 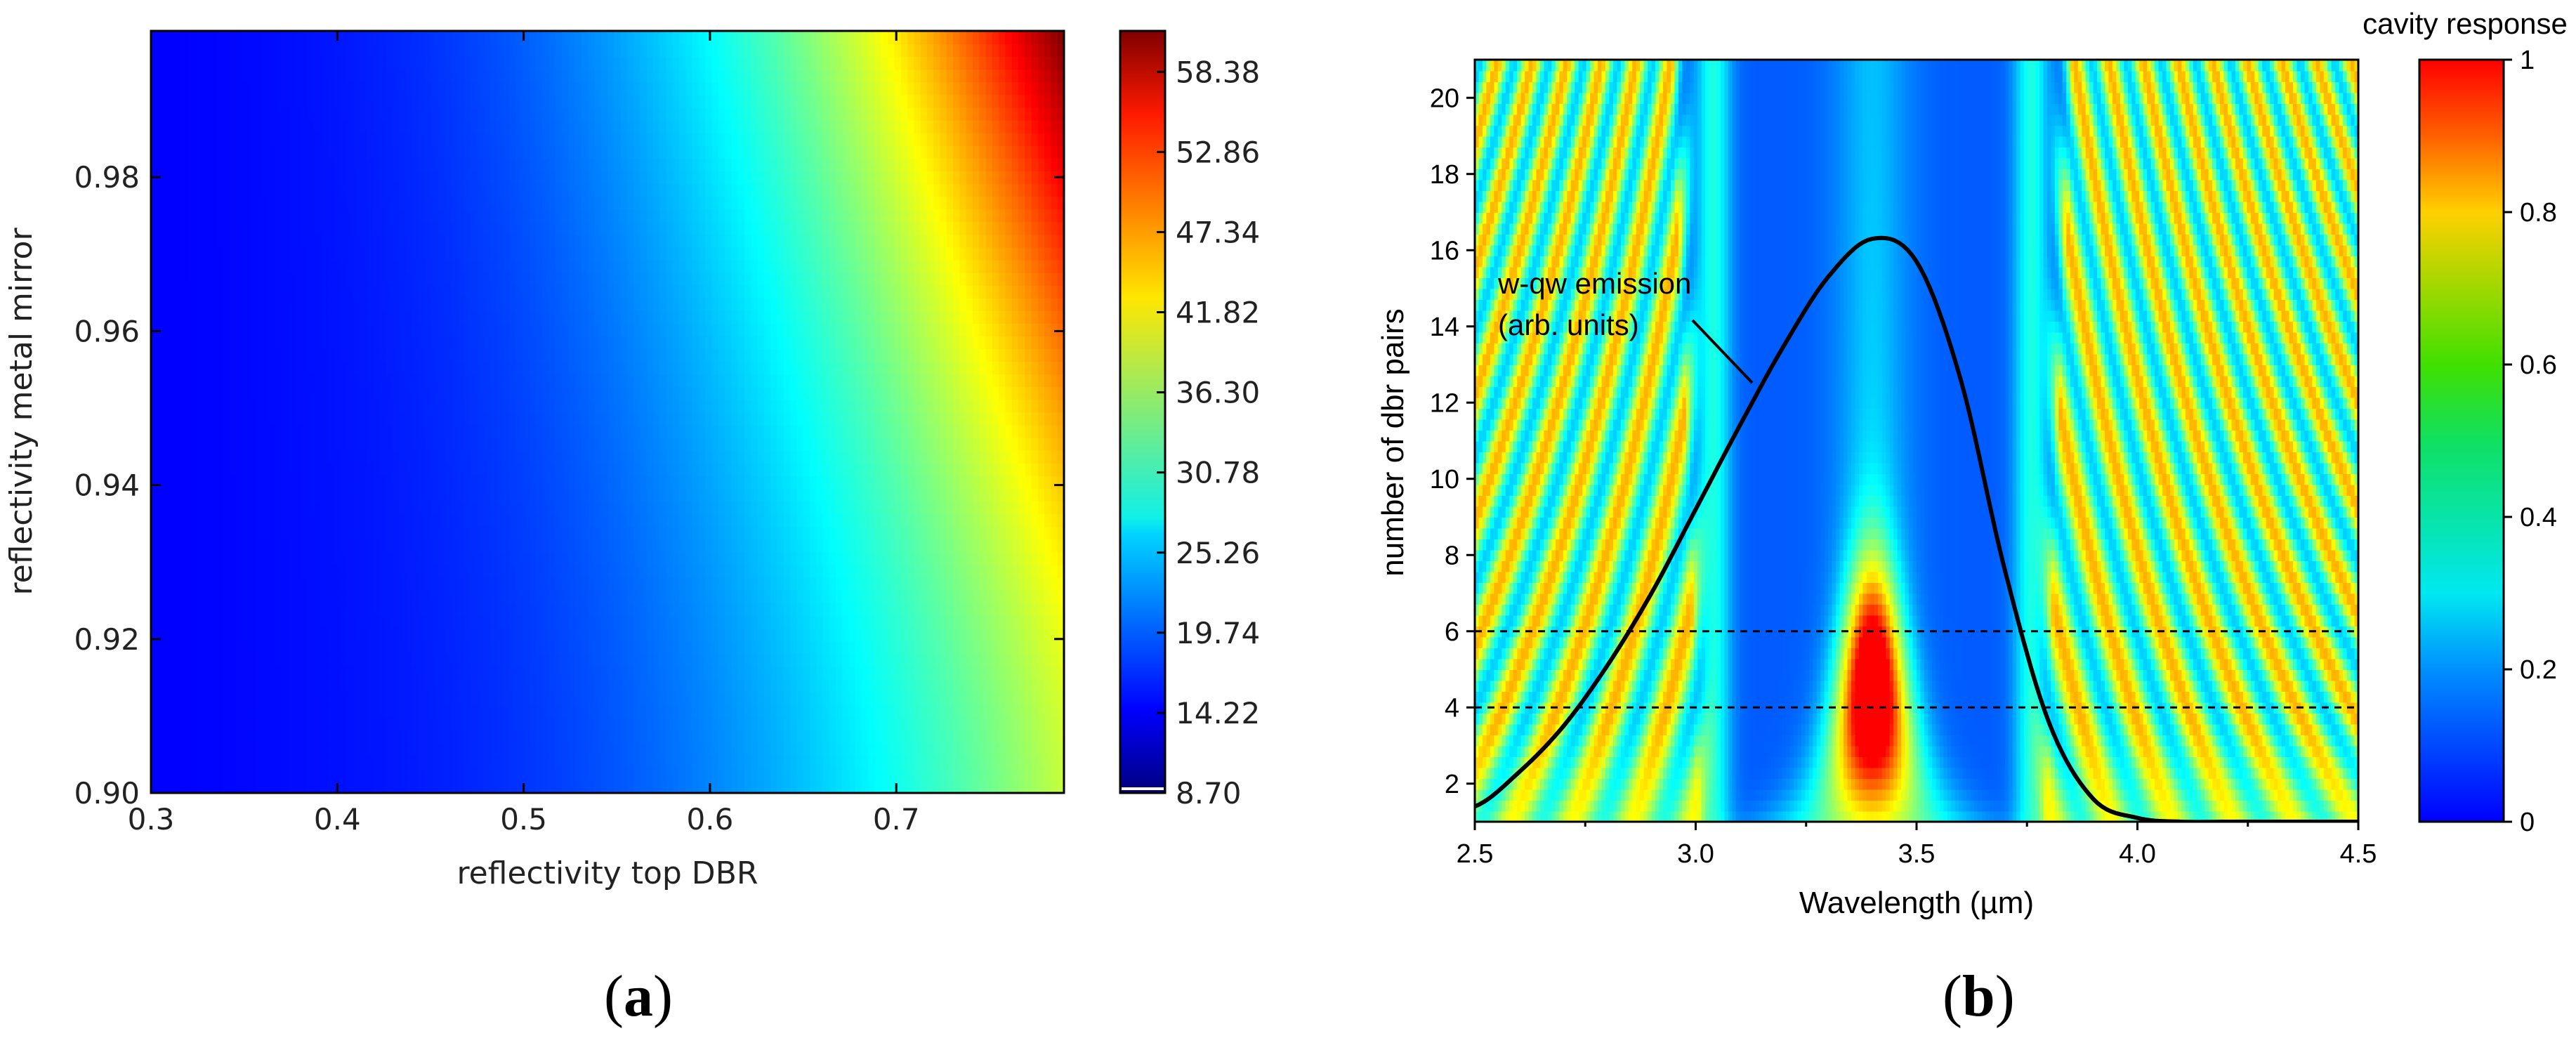 I want to click on panel-b-x-tick-label: 3.0, so click(x=1695, y=854).